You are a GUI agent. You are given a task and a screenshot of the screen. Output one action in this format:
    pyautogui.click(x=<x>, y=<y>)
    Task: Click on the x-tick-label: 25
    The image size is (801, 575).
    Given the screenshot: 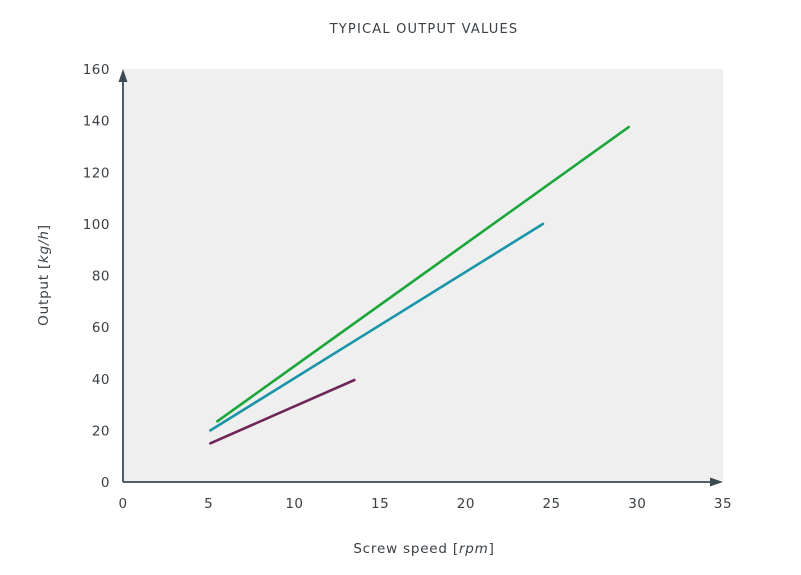 What is the action you would take?
    pyautogui.click(x=551, y=504)
    